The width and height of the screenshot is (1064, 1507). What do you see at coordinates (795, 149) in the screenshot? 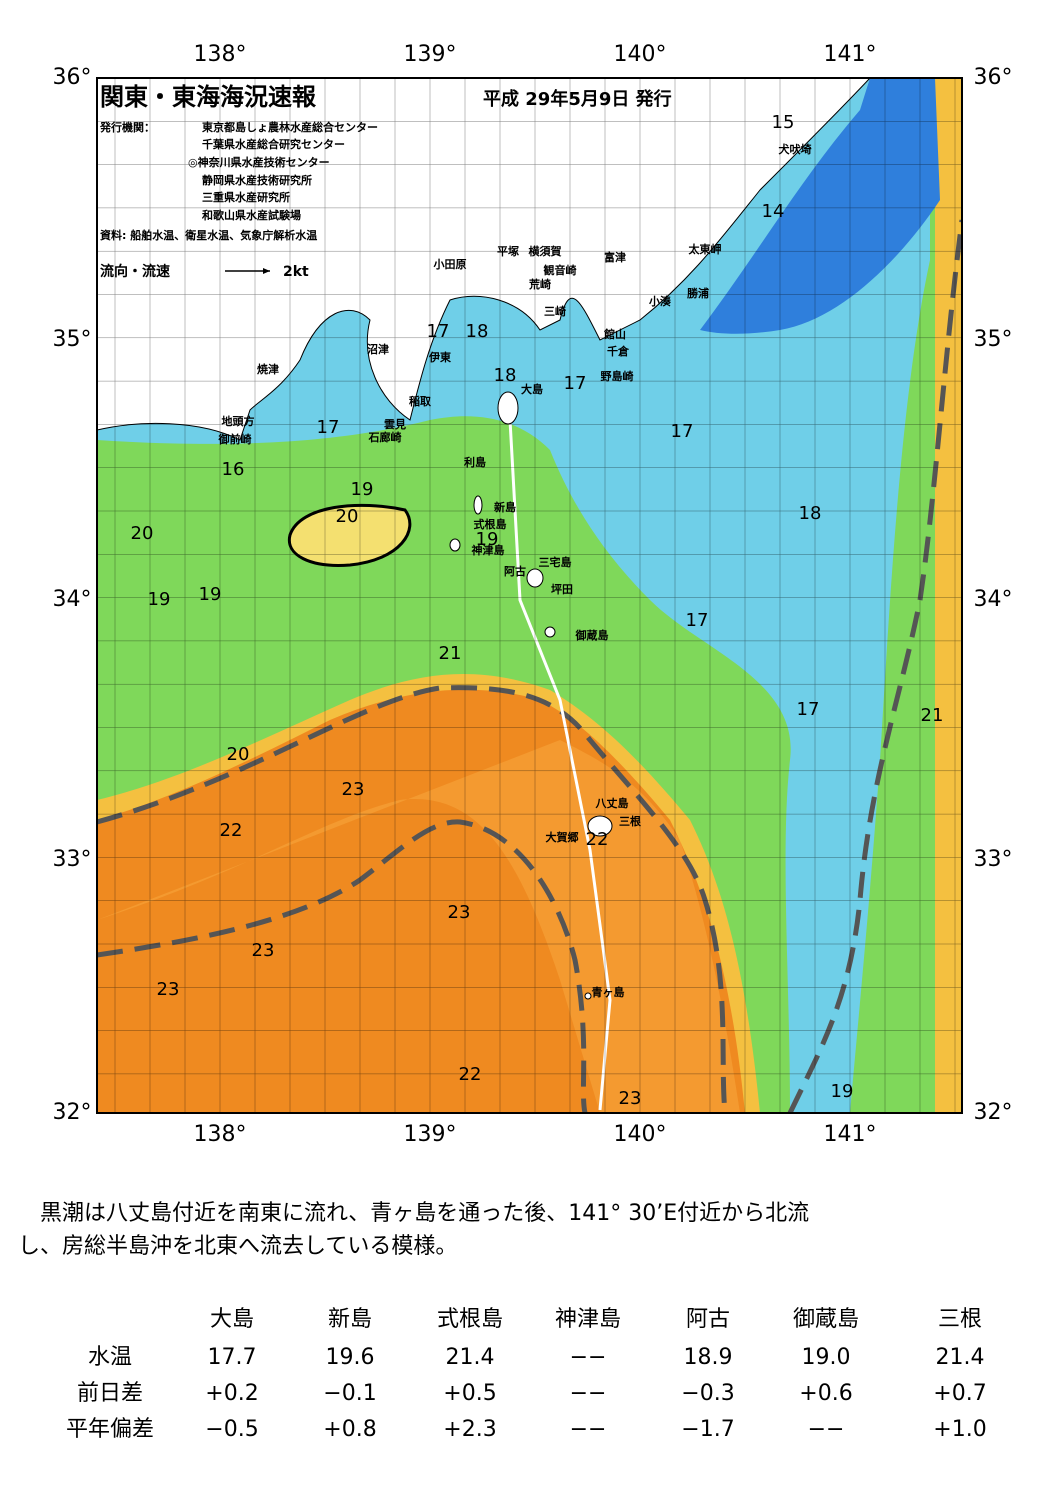
I see `place-name: 犬吠埼` at bounding box center [795, 149].